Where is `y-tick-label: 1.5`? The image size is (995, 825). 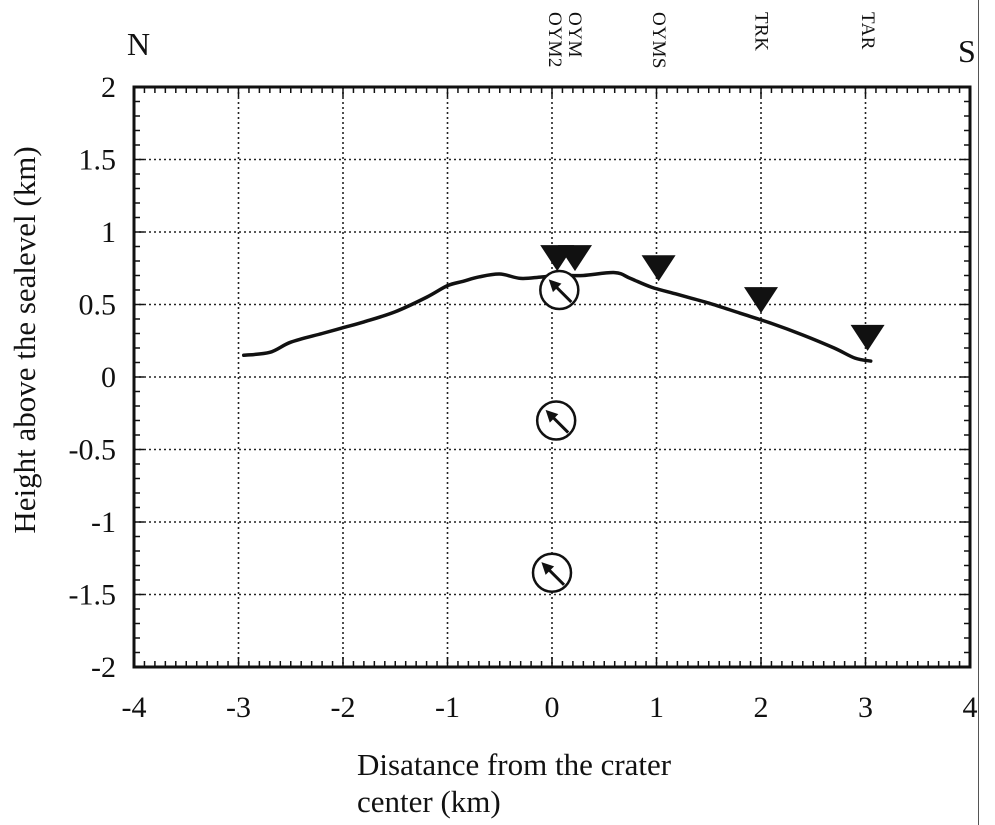 y-tick-label: 1.5 is located at coordinates (98, 160).